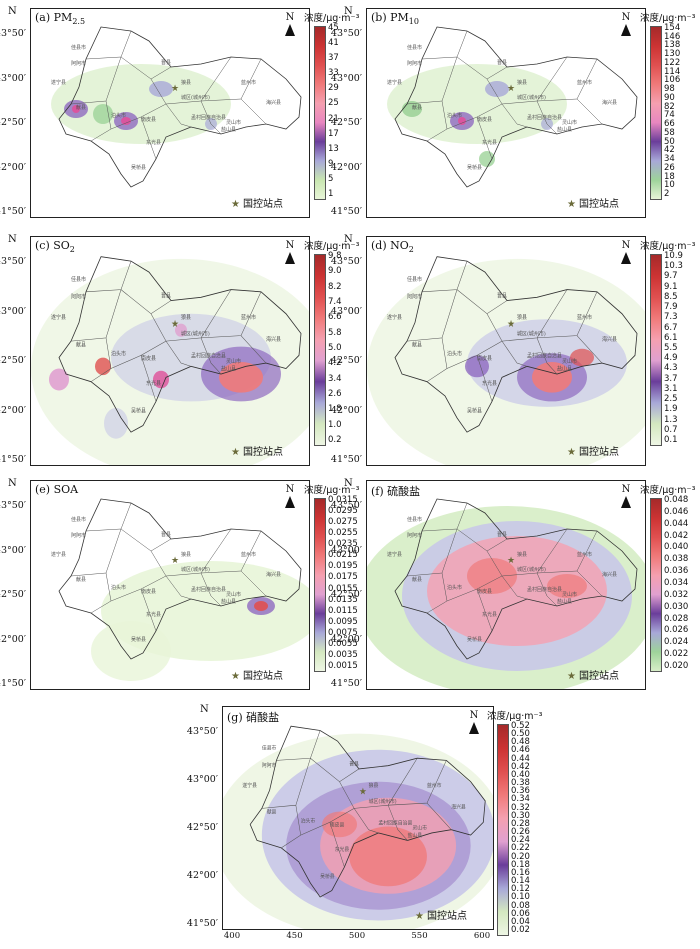 The height and width of the screenshot is (949, 700). What do you see at coordinates (335, 302) in the screenshot?
I see `legend-tick: 7.4` at bounding box center [335, 302].